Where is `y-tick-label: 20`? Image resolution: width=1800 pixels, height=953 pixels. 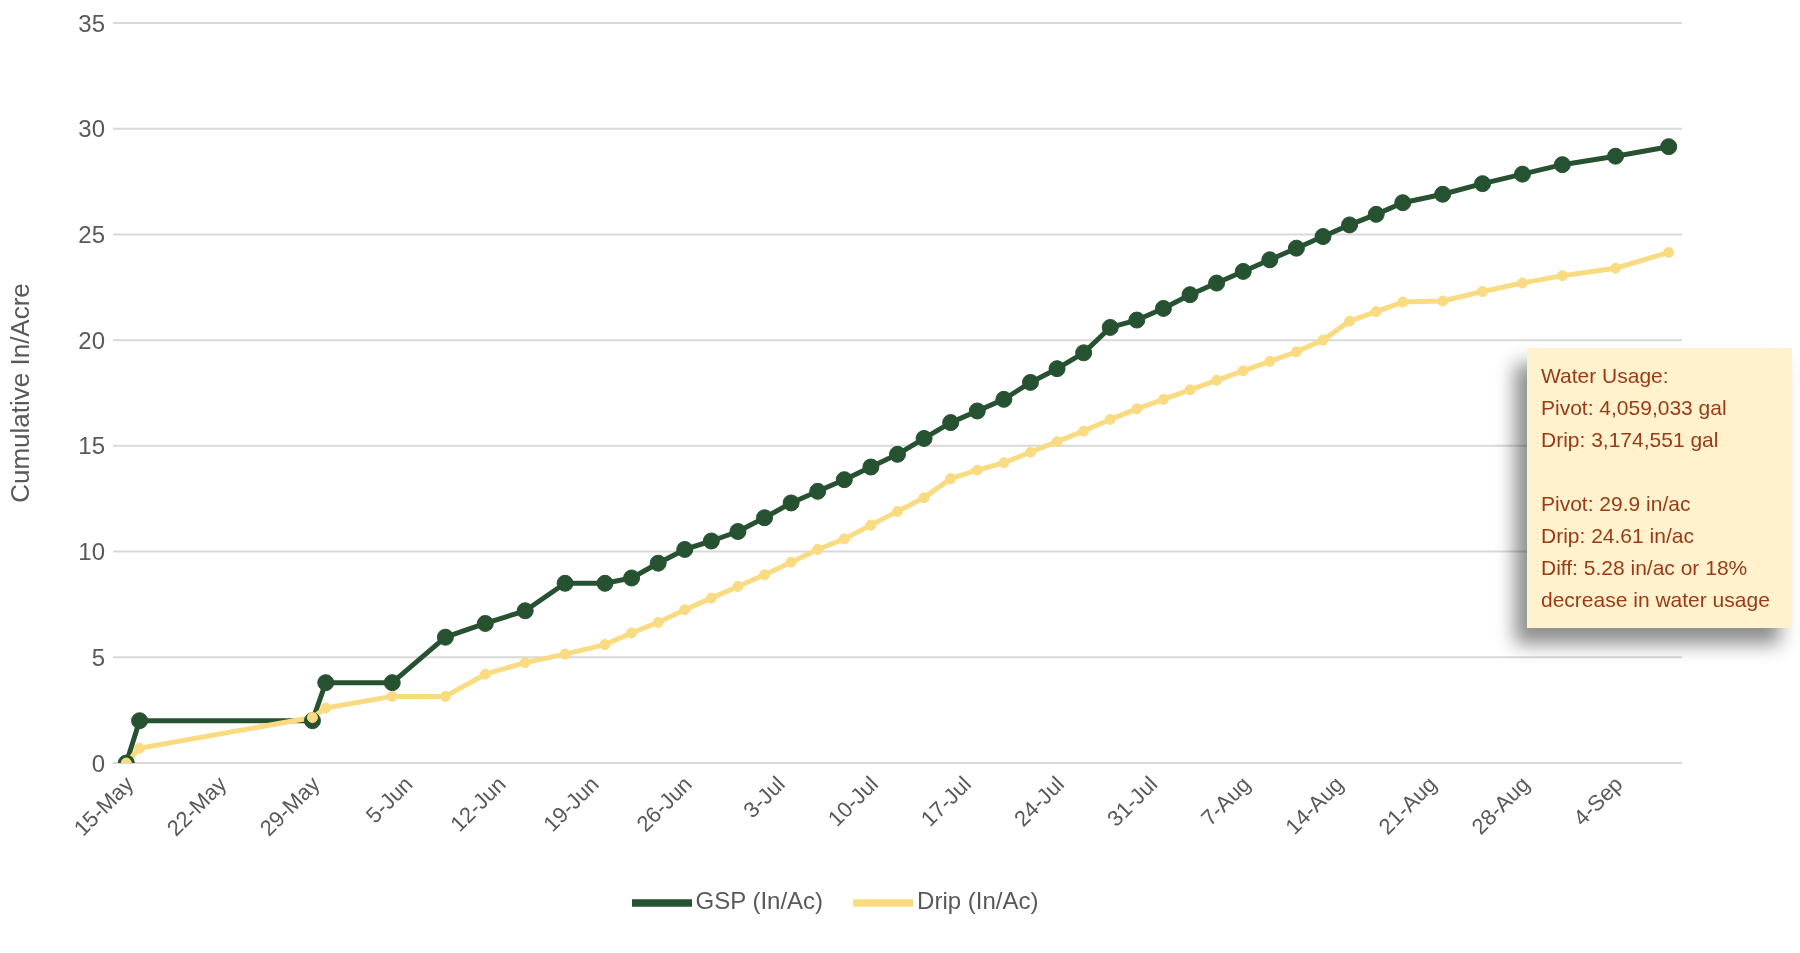 y-tick-label: 20 is located at coordinates (91, 340).